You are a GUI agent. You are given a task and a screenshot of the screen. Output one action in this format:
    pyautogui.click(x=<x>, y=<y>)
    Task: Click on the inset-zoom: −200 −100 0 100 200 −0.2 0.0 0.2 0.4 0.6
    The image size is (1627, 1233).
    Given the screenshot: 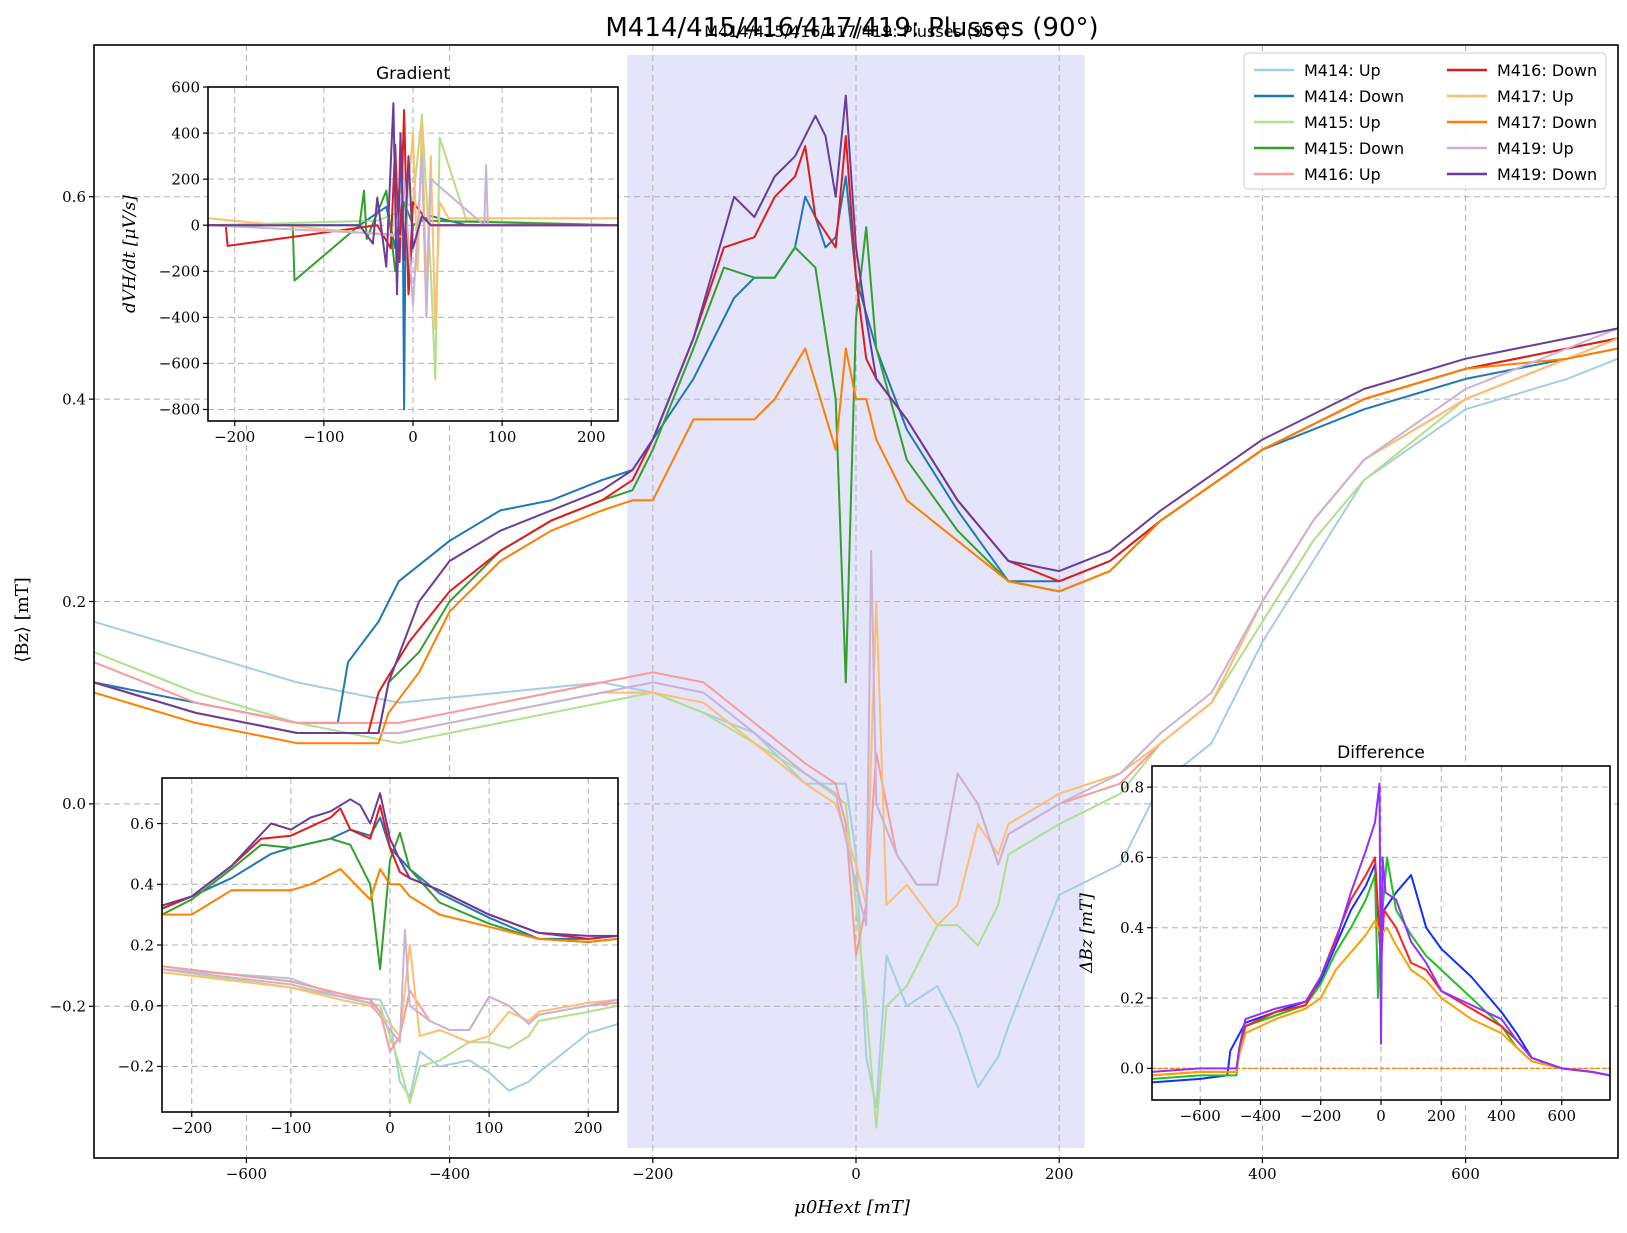 What is the action you would take?
    pyautogui.click(x=368, y=957)
    